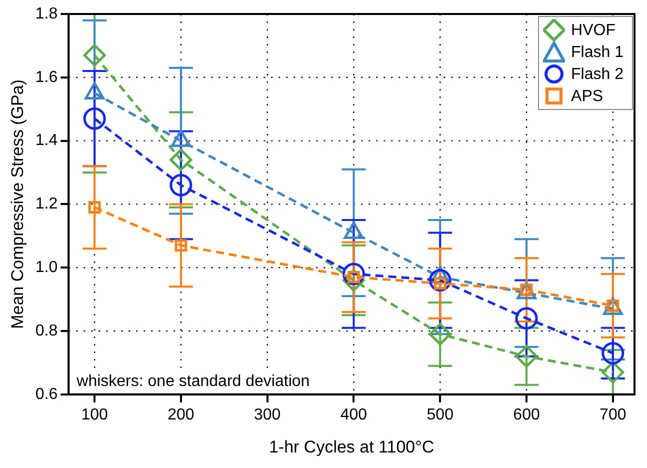 This screenshot has width=647, height=468. I want to click on legend-label: HVOF, so click(593, 30).